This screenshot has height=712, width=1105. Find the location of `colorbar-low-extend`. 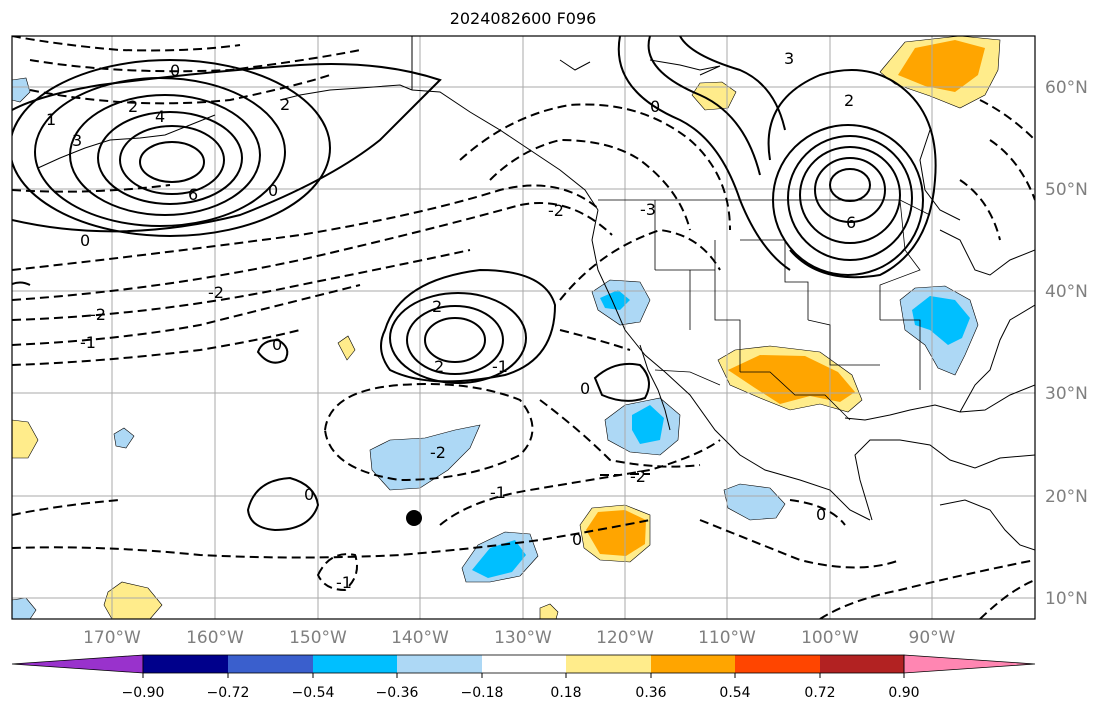

colorbar-low-extend is located at coordinates (77, 664).